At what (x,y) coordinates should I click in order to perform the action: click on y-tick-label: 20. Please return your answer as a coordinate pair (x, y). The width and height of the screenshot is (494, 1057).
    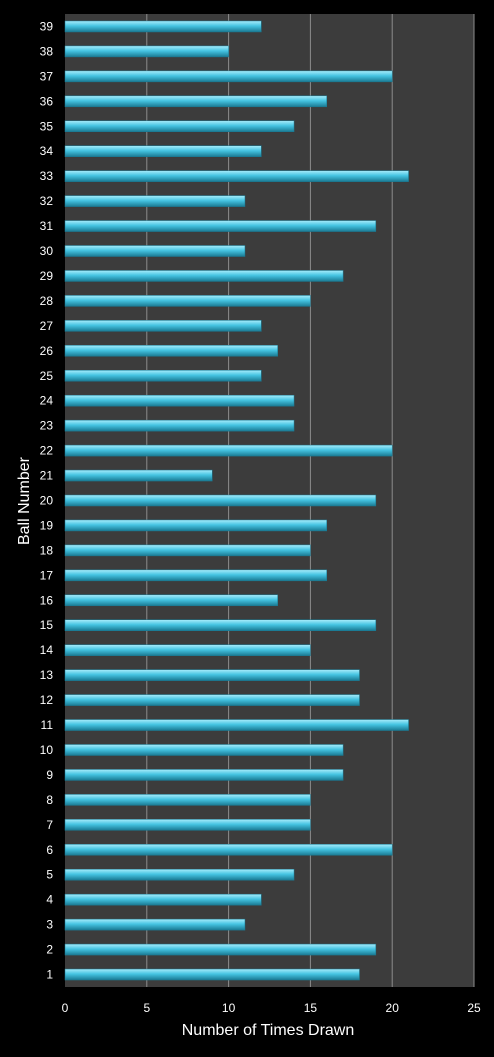
    Looking at the image, I should click on (47, 501).